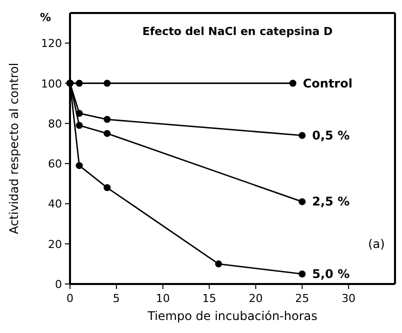  Describe the element at coordinates (55, 204) in the screenshot. I see `y-tick-label: 40` at that location.